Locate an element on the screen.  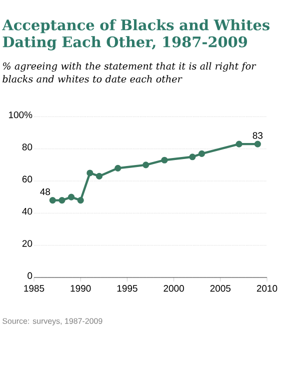
y-tick-label: 40 is located at coordinates (27, 211).